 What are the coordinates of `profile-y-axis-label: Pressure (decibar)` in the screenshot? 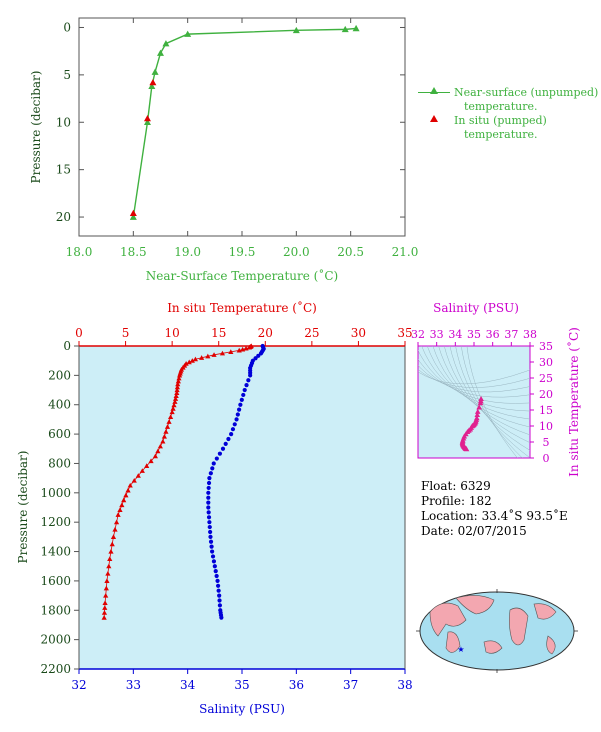 It's located at (23, 507).